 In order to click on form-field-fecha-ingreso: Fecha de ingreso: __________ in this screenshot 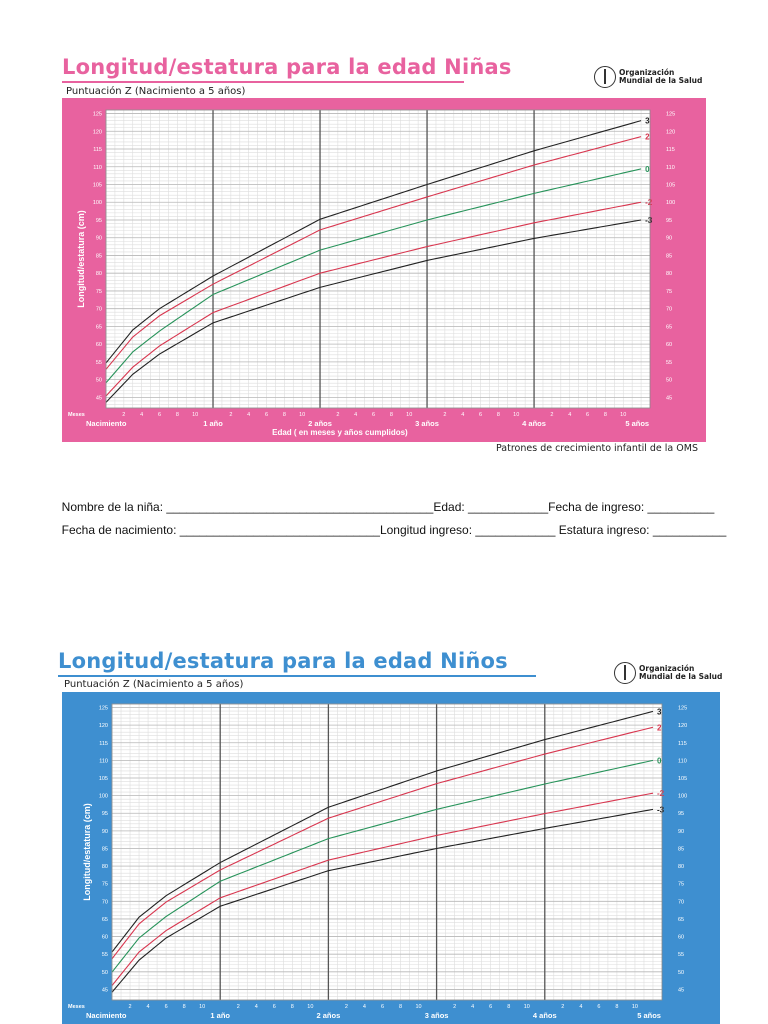, I will do `click(631, 507)`.